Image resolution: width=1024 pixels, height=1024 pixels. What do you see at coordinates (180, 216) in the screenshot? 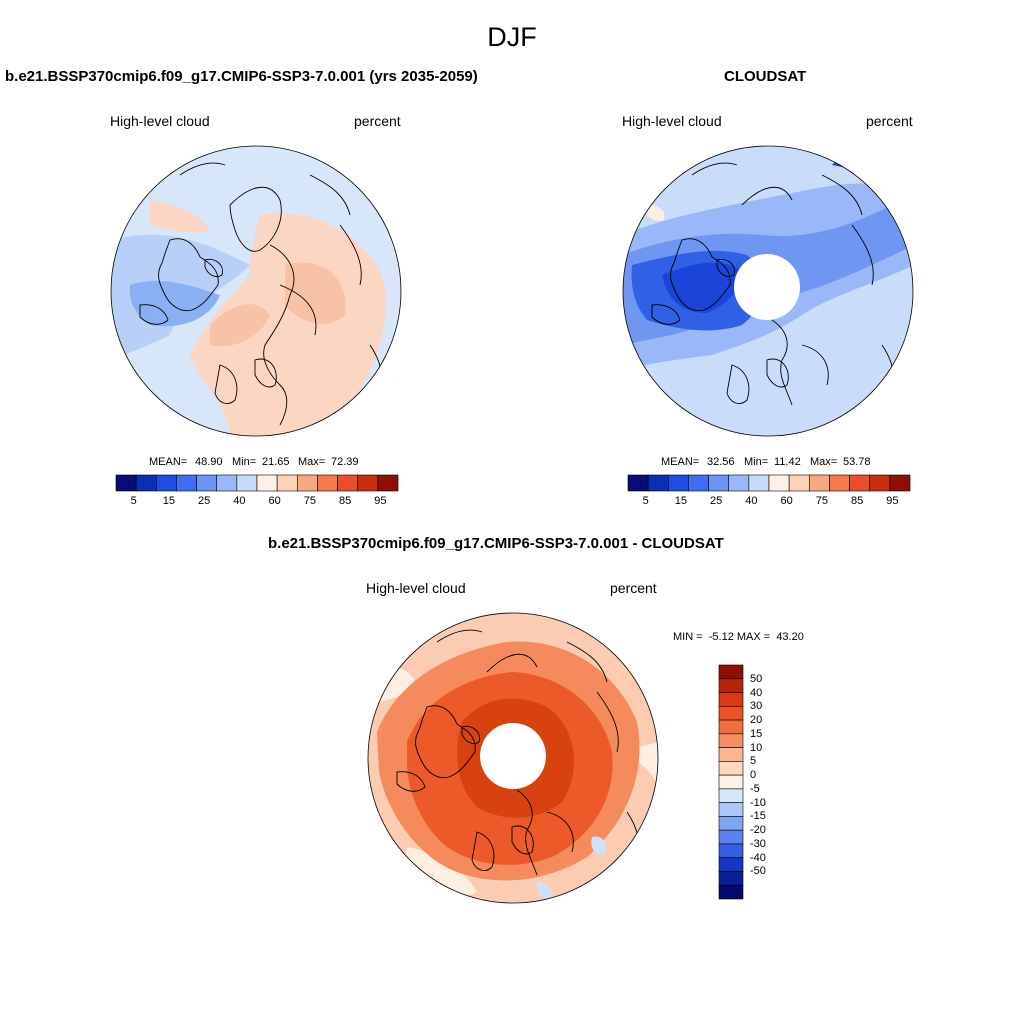
I see `model-field-salmon-west` at bounding box center [180, 216].